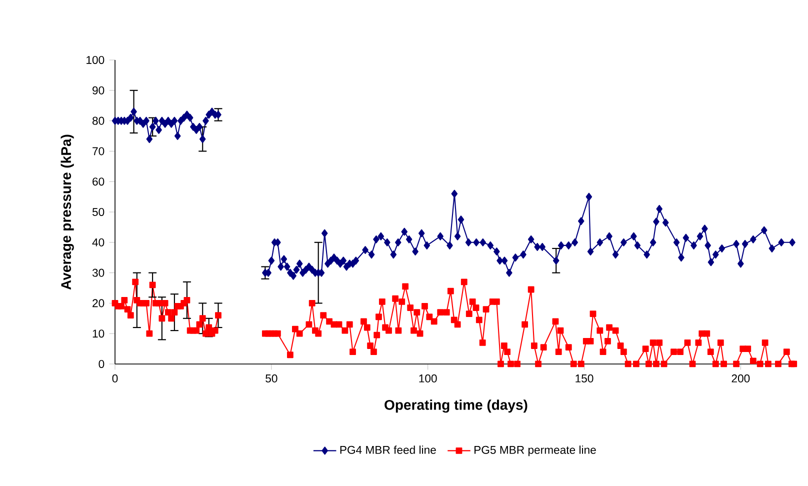 This screenshot has width=808, height=486. Describe the element at coordinates (388, 450) in the screenshot. I see `legend-label: PG4 MBR feed line` at that location.